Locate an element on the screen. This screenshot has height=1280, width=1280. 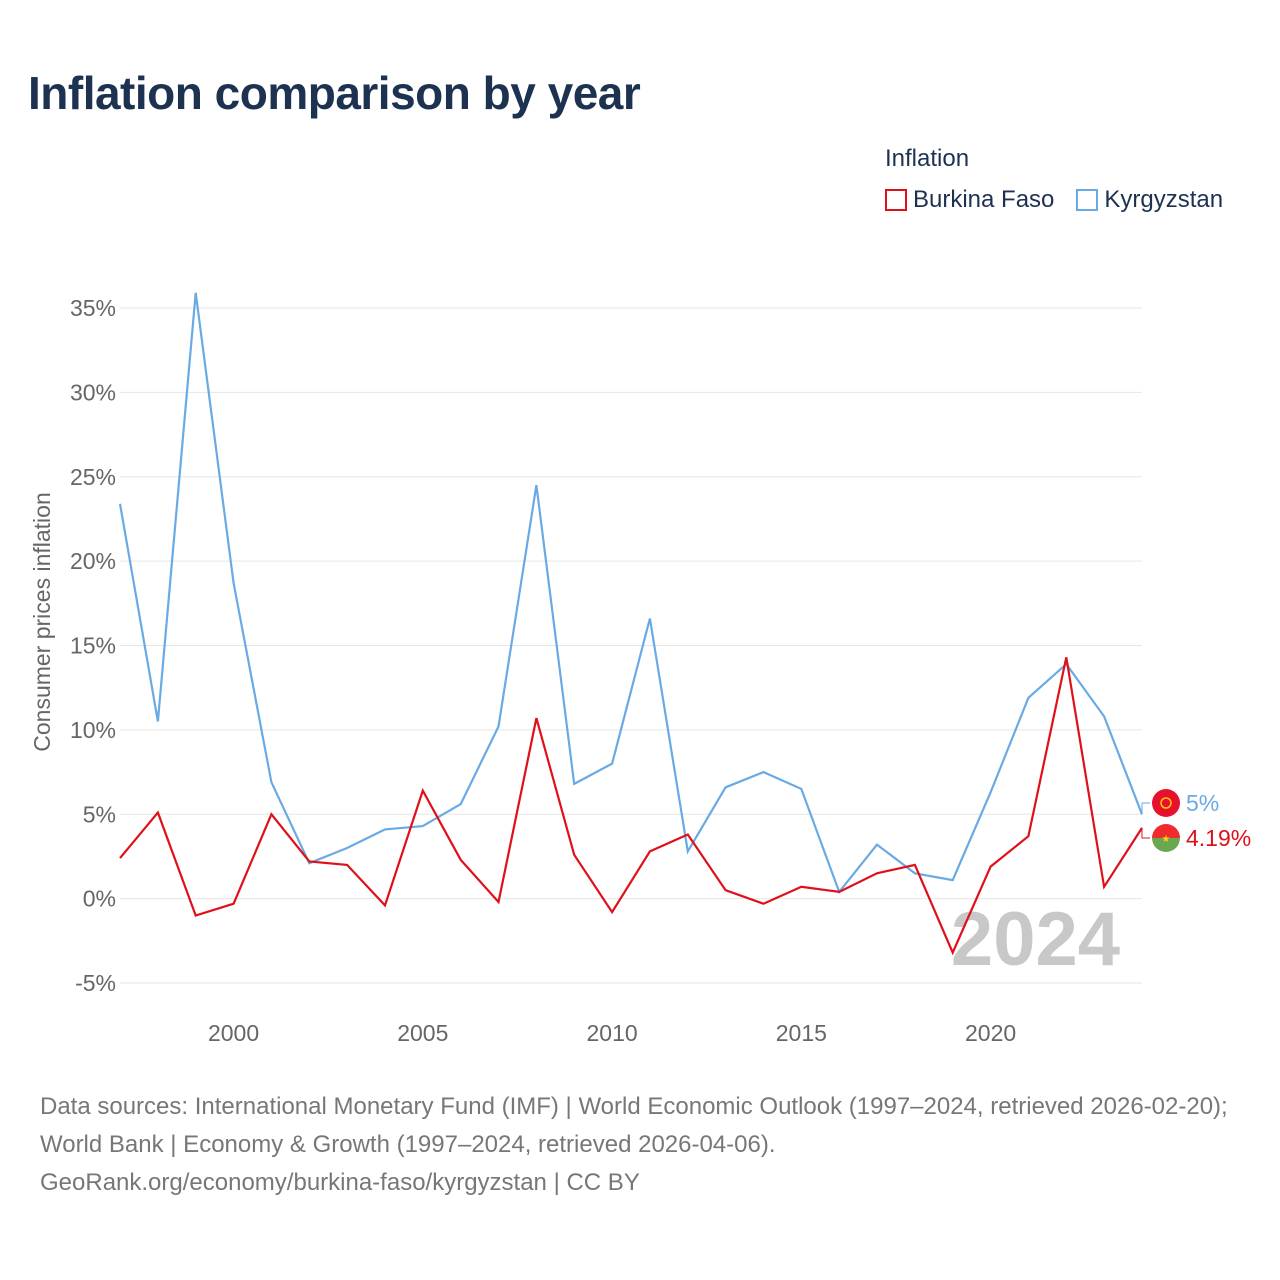
x-tick-label: 2020 is located at coordinates (990, 1033).